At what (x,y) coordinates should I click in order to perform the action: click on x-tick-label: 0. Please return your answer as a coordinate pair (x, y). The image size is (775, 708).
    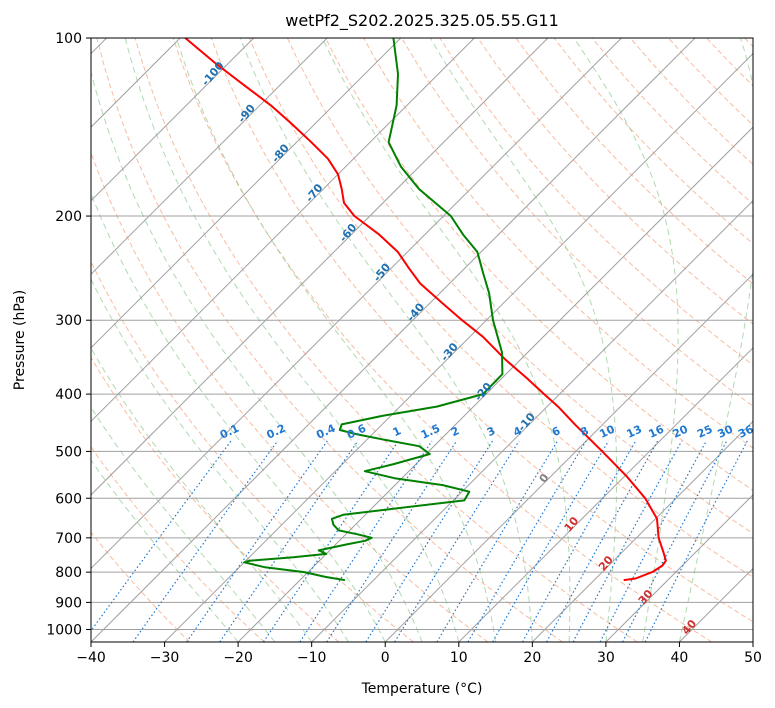
    Looking at the image, I should click on (385, 658).